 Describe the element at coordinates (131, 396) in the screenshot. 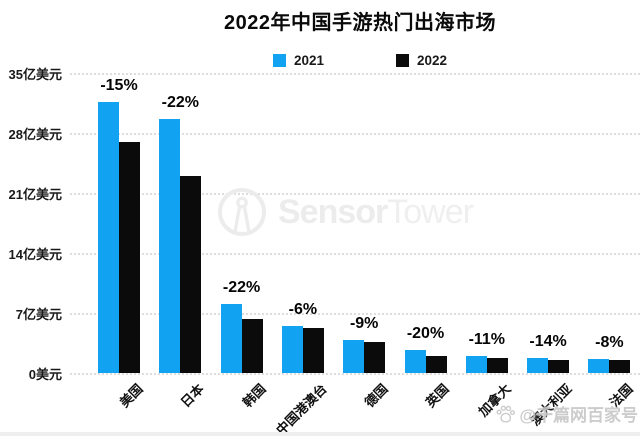

I see `x-axis-tick-label: 美国` at that location.